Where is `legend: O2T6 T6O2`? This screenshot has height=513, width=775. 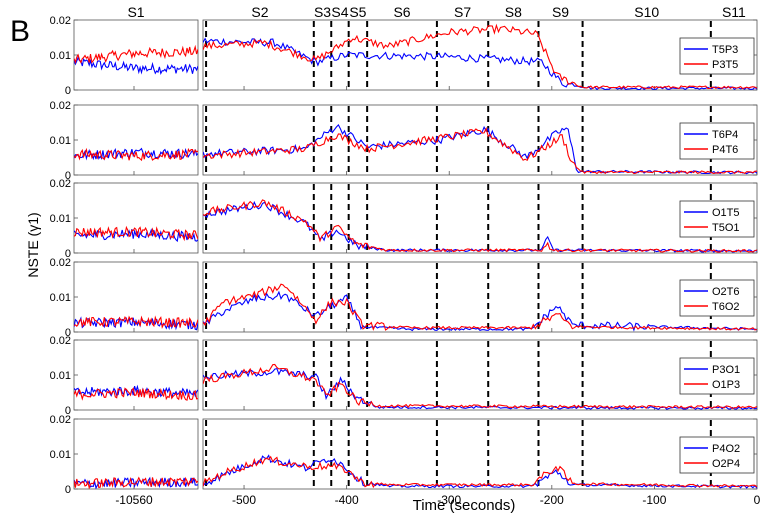
legend: O2T6 T6O2 is located at coordinates (717, 298).